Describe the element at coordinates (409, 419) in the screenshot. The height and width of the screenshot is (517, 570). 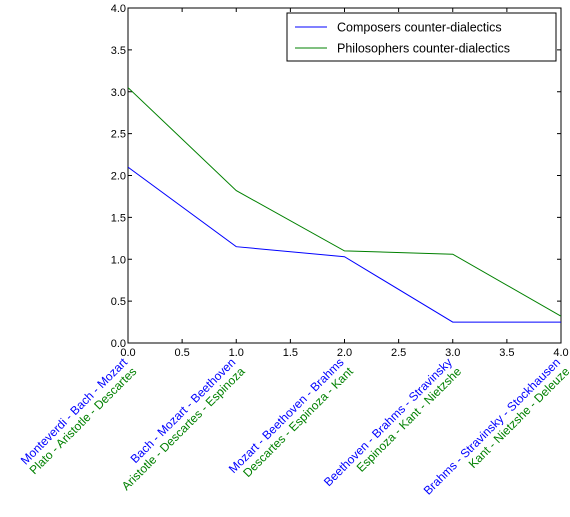
I see `category-label-philosophers: Espinoza - Kant - Nietzshe` at that location.